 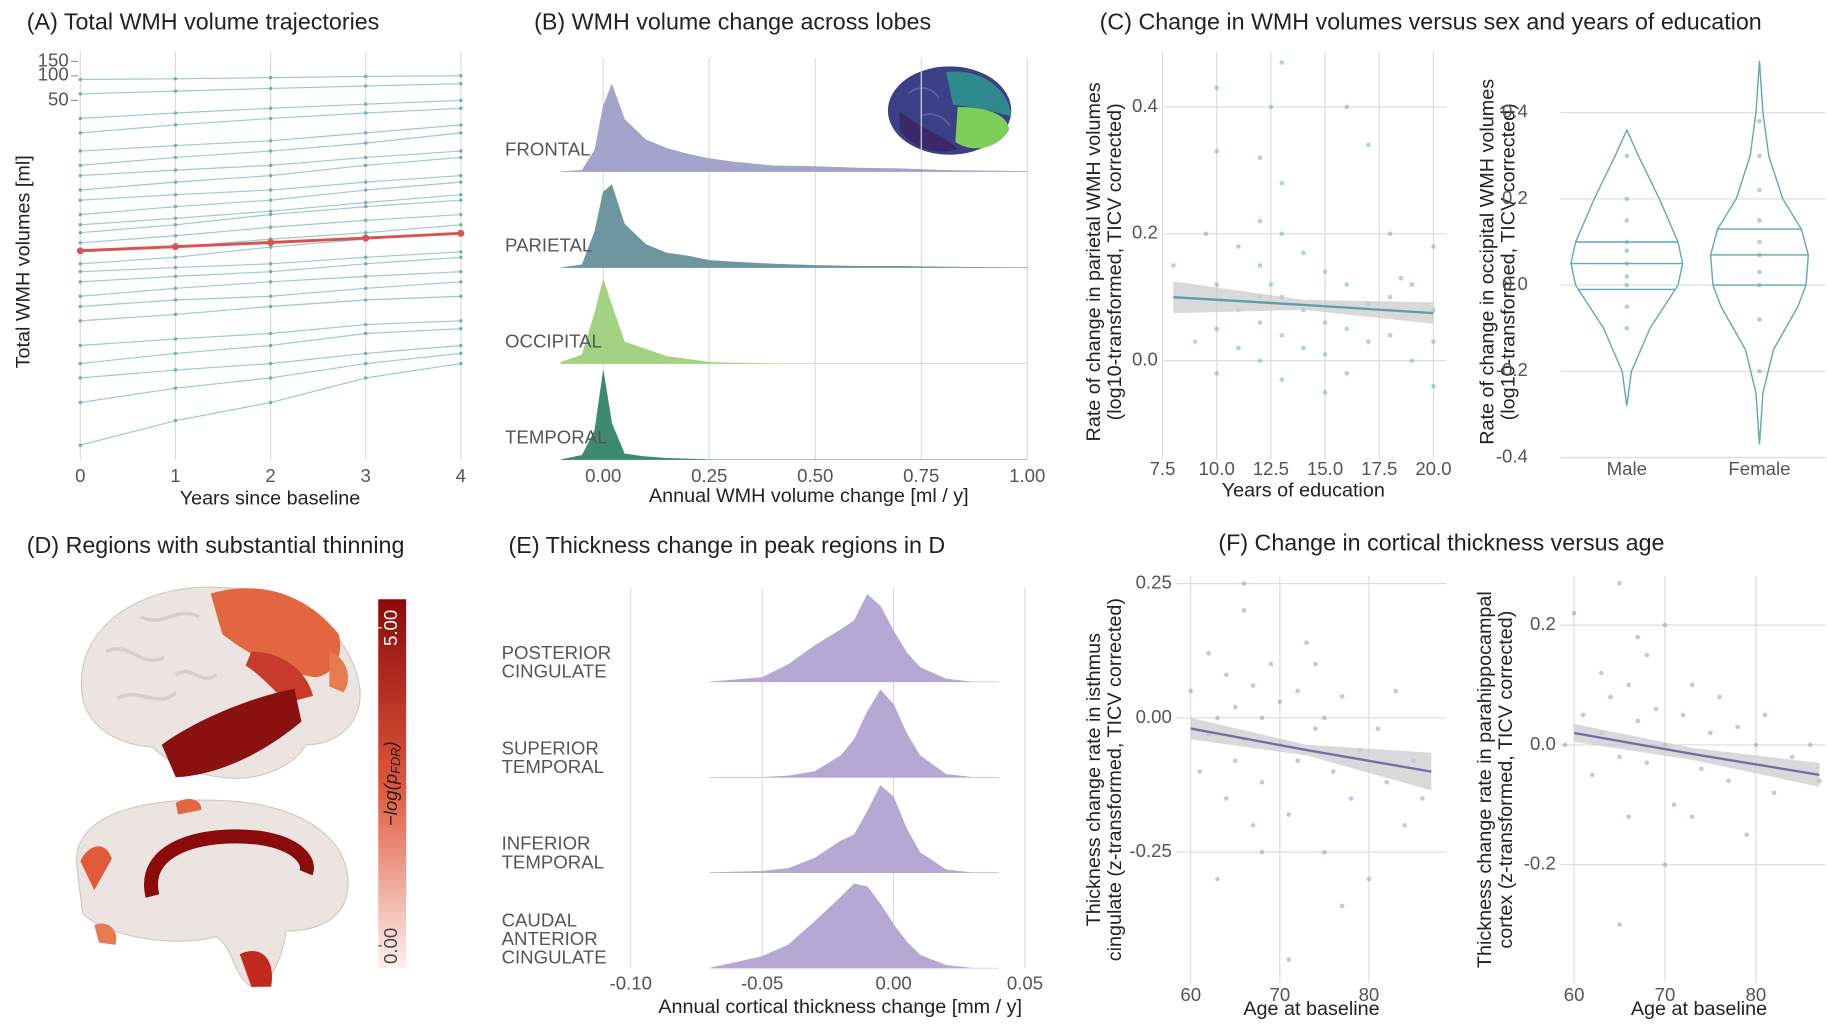 I want to click on x-tick-label: 3, so click(x=366, y=475).